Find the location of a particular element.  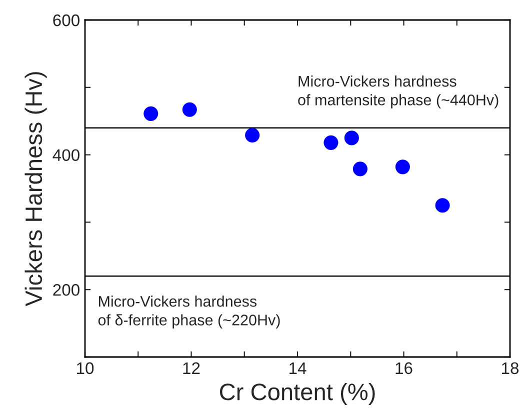

ref-line-label: Micro-Vickers hardness of δ-ferrite phase (~220Hv) is located at coordinates (189, 312).